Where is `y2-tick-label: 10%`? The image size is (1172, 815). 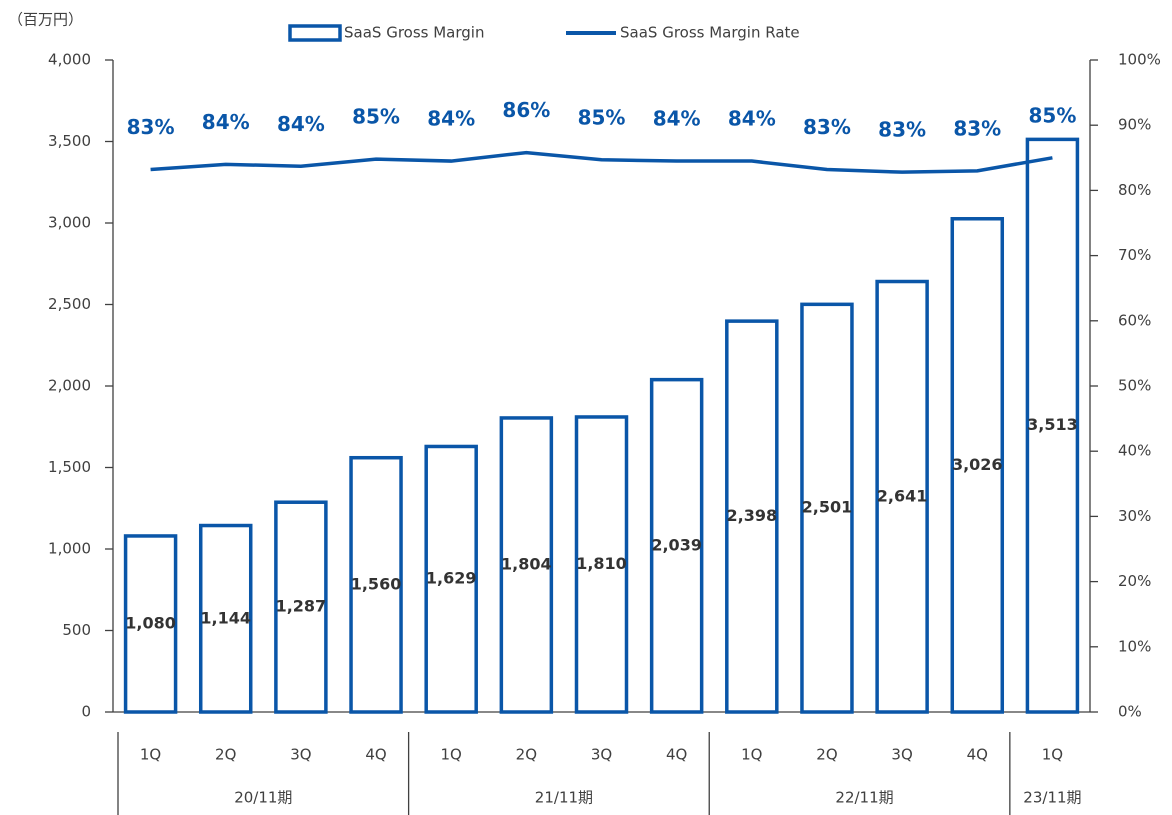
y2-tick-label: 10% is located at coordinates (1134, 646).